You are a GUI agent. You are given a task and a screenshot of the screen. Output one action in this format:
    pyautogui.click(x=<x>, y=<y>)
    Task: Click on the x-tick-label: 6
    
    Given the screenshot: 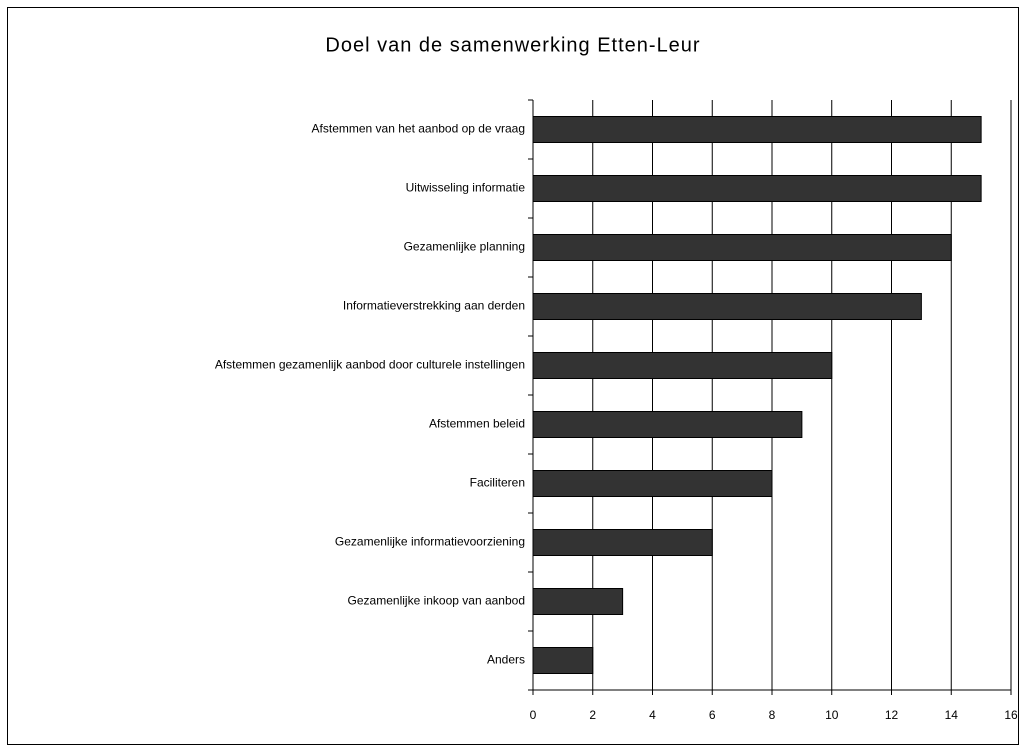 What is the action you would take?
    pyautogui.click(x=712, y=715)
    